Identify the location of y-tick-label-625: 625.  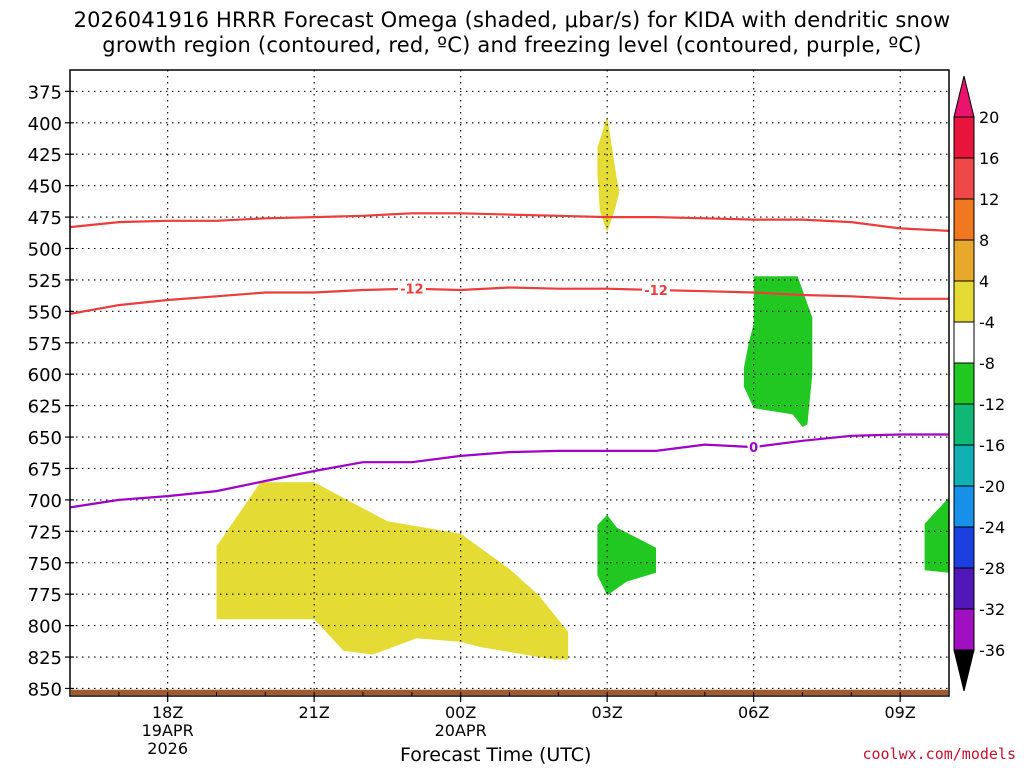
(45, 407).